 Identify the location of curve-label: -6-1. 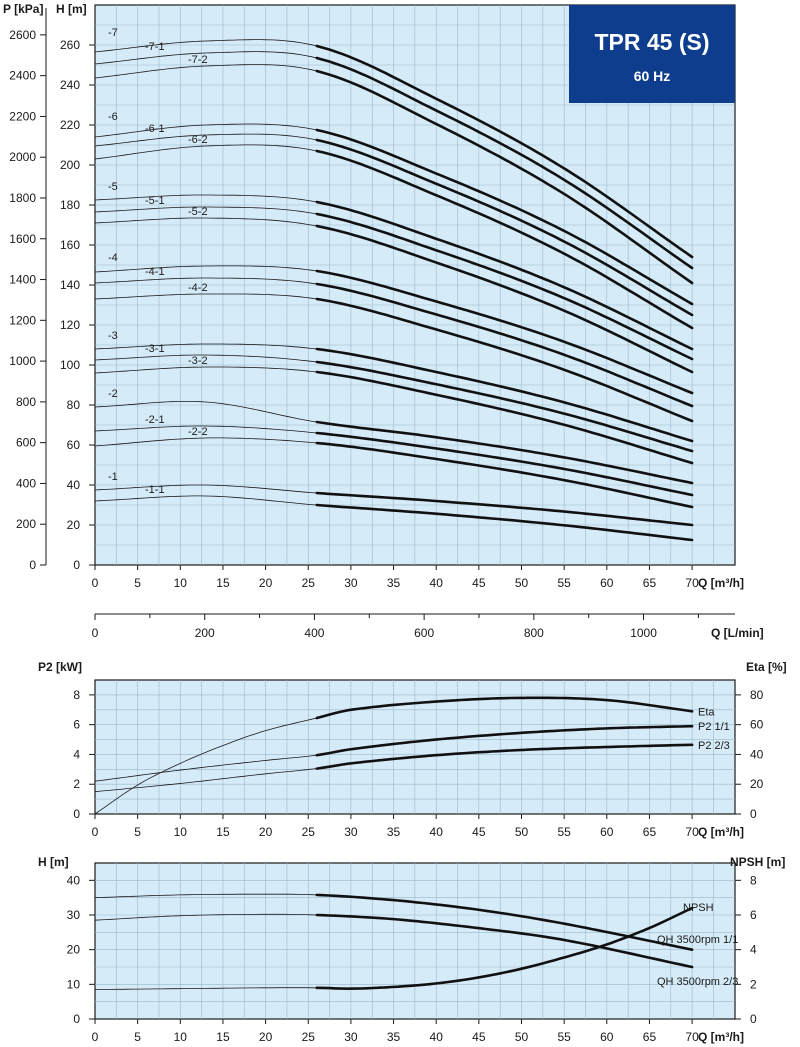
(155, 129).